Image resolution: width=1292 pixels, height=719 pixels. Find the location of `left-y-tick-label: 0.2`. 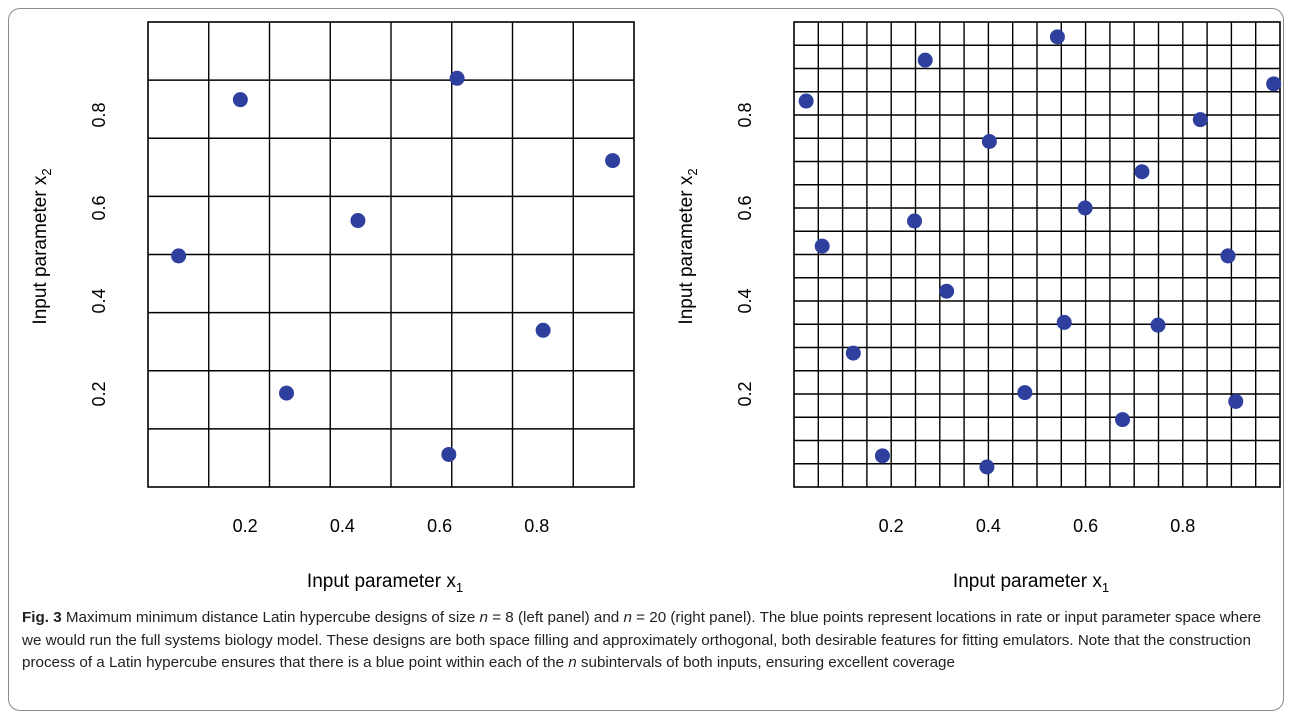

left-y-tick-label: 0.2 is located at coordinates (99, 393).